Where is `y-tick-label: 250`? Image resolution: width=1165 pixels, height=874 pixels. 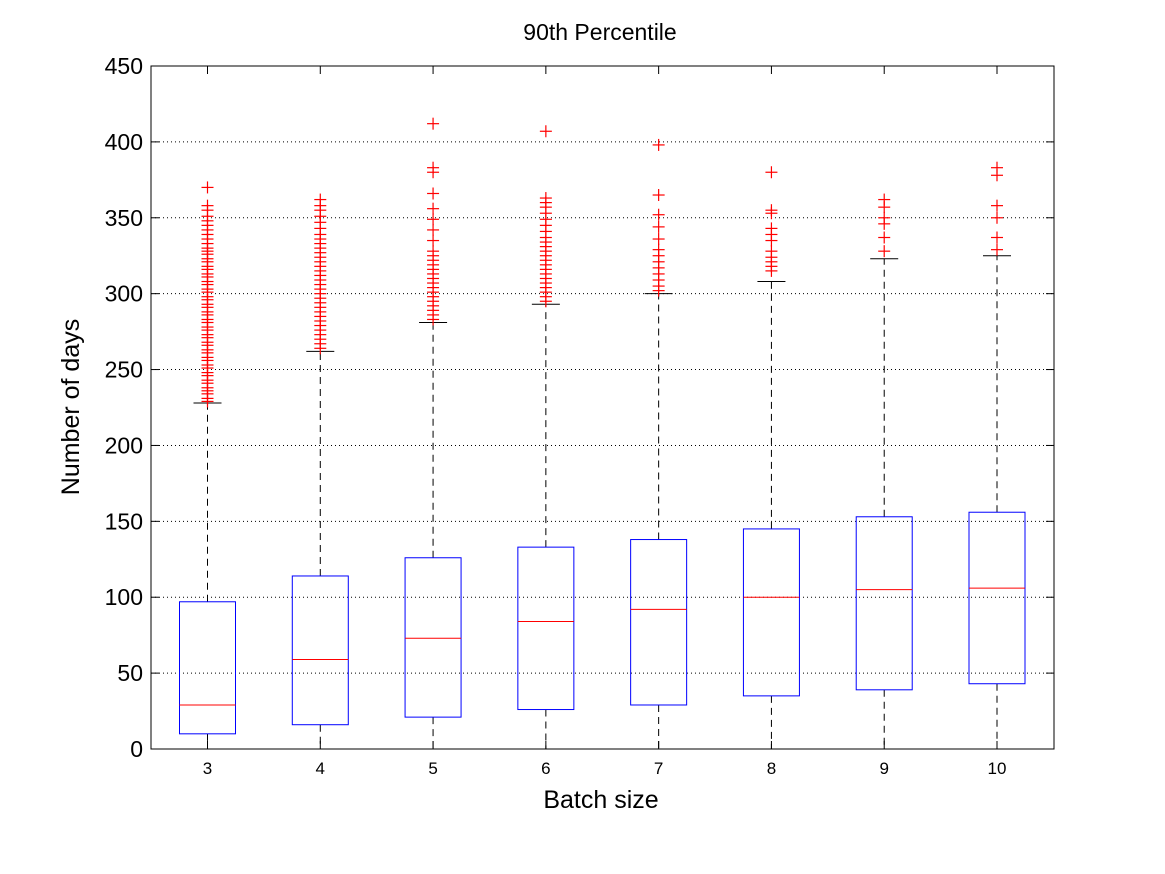 y-tick-label: 250 is located at coordinates (124, 370).